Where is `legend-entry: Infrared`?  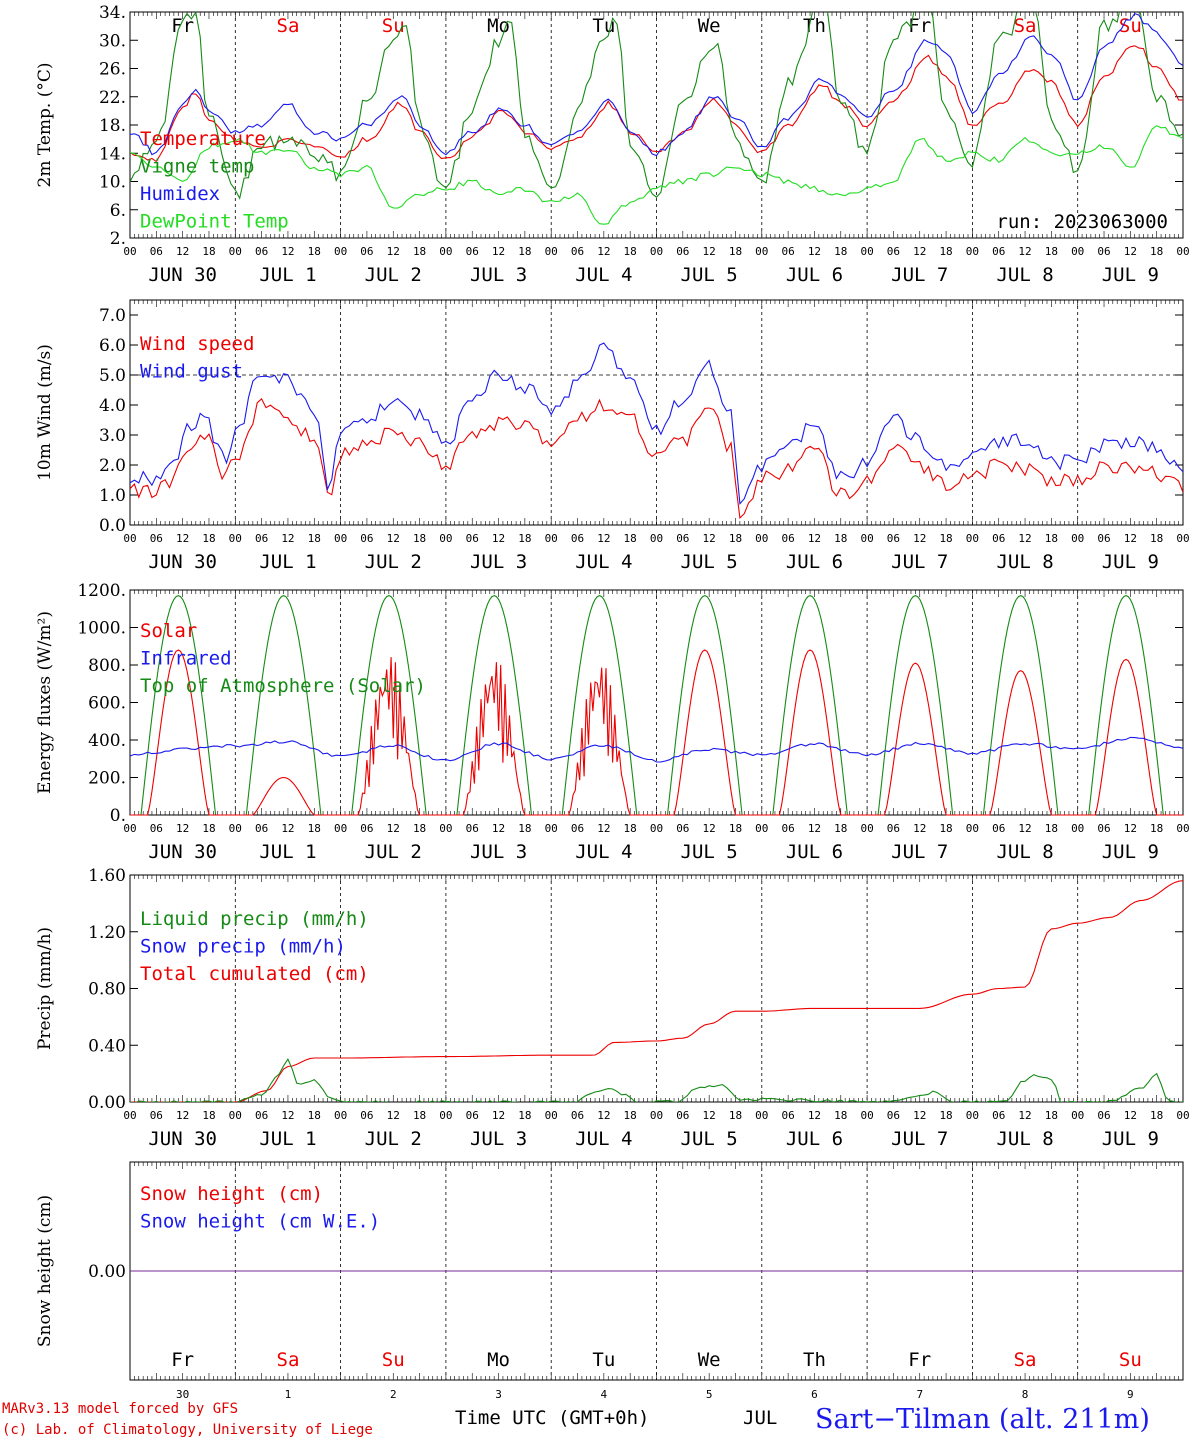 legend-entry: Infrared is located at coordinates (186, 659).